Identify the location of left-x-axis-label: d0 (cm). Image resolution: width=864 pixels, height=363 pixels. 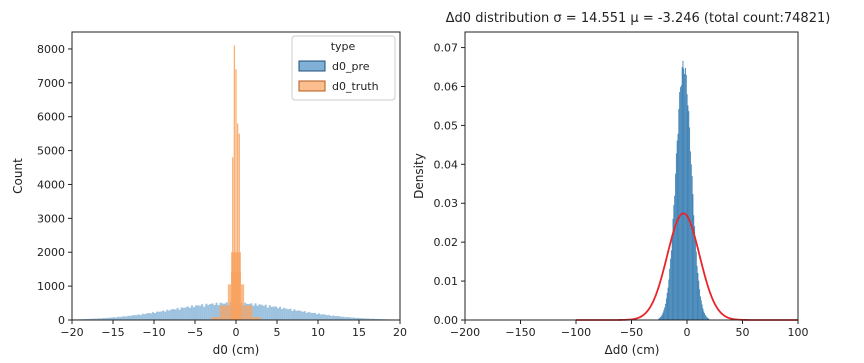
(236, 350).